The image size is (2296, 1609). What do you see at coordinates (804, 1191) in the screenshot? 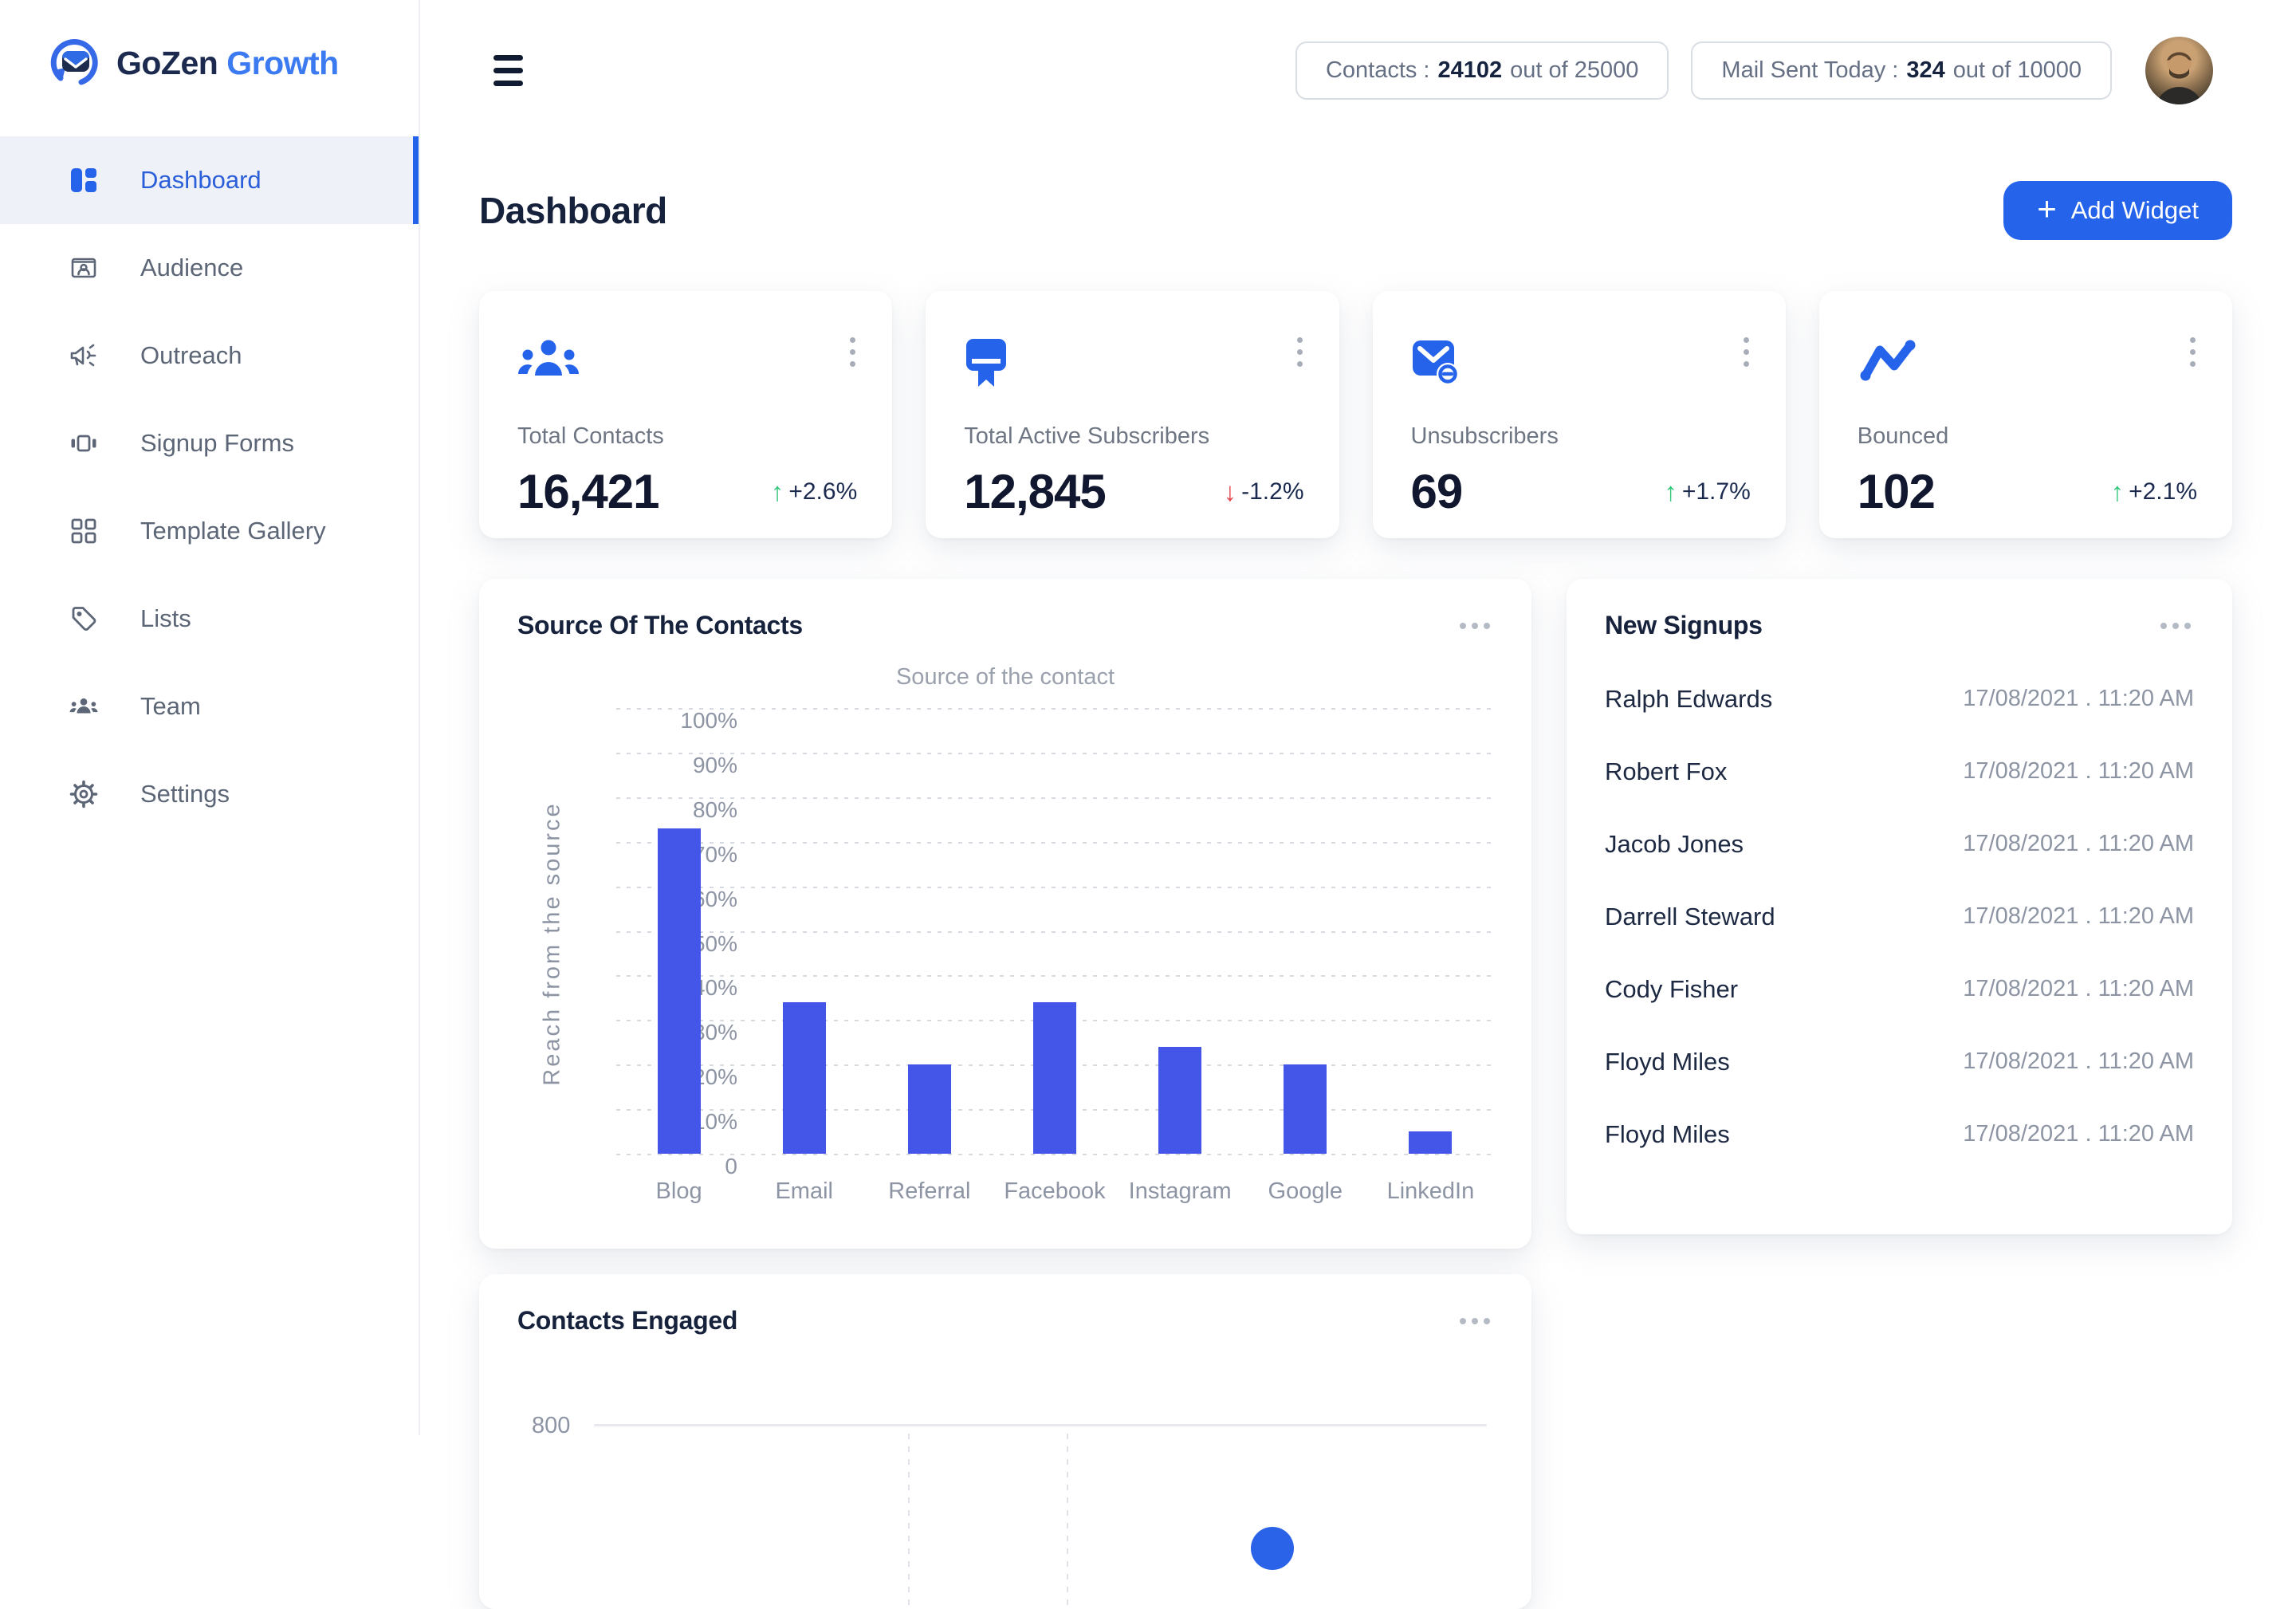
I see `x-tick-label: Email` at bounding box center [804, 1191].